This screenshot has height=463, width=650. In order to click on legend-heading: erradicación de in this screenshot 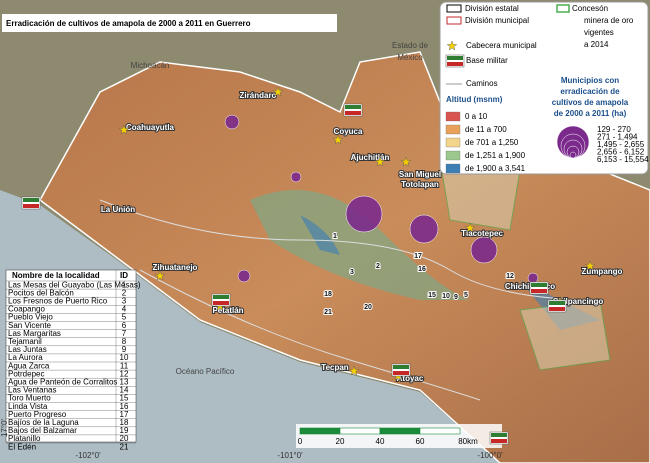, I will do `click(590, 91)`.